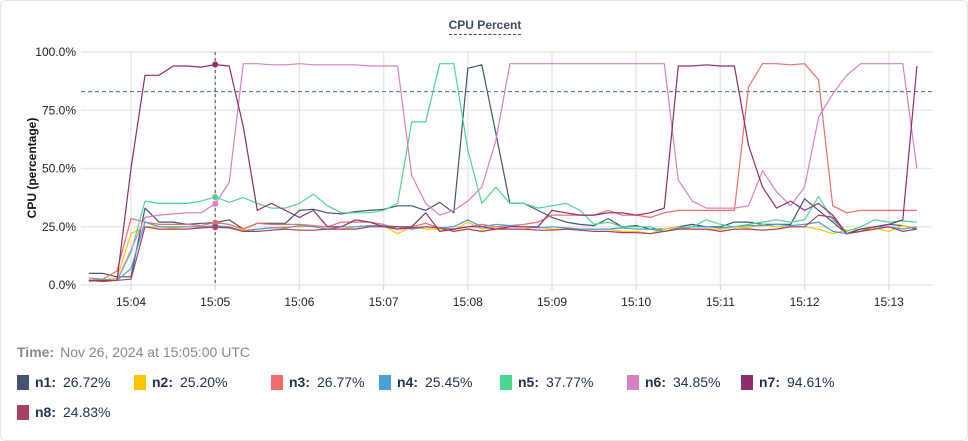 This screenshot has height=441, width=968. I want to click on time-label: Time:, so click(36, 352).